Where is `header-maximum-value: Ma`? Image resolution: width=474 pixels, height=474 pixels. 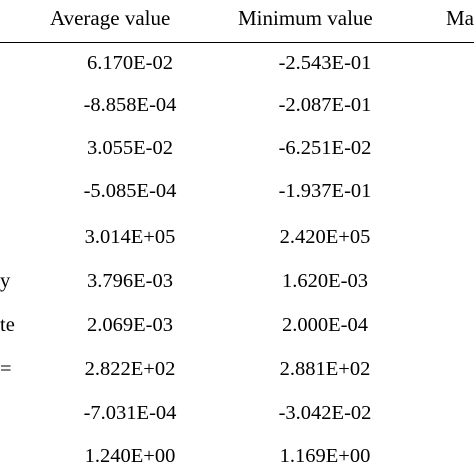
header-maximum-value: Ma is located at coordinates (460, 18).